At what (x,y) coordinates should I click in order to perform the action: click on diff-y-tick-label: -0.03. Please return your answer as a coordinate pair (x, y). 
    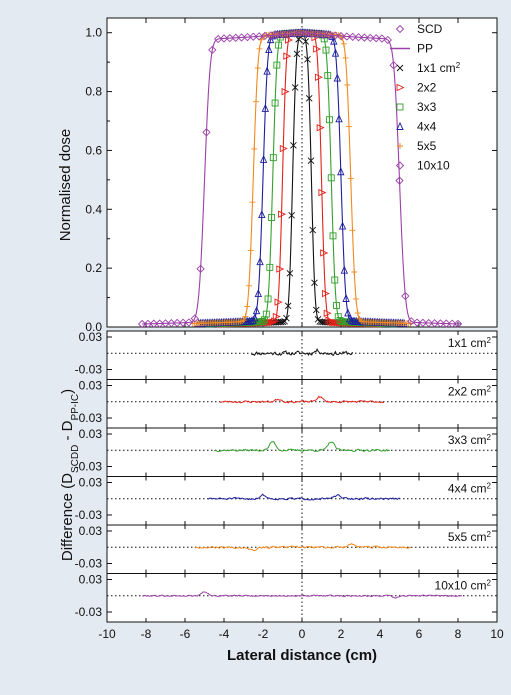
    Looking at the image, I should click on (89, 564).